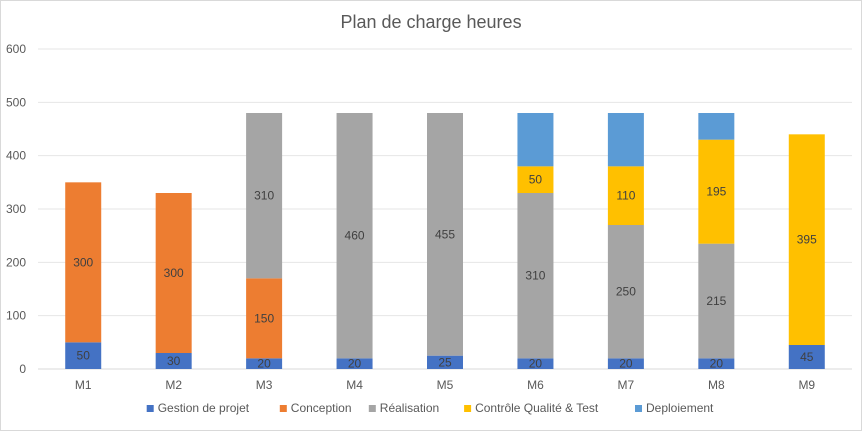 The height and width of the screenshot is (431, 862). What do you see at coordinates (354, 385) in the screenshot?
I see `x-tick-label: M4` at bounding box center [354, 385].